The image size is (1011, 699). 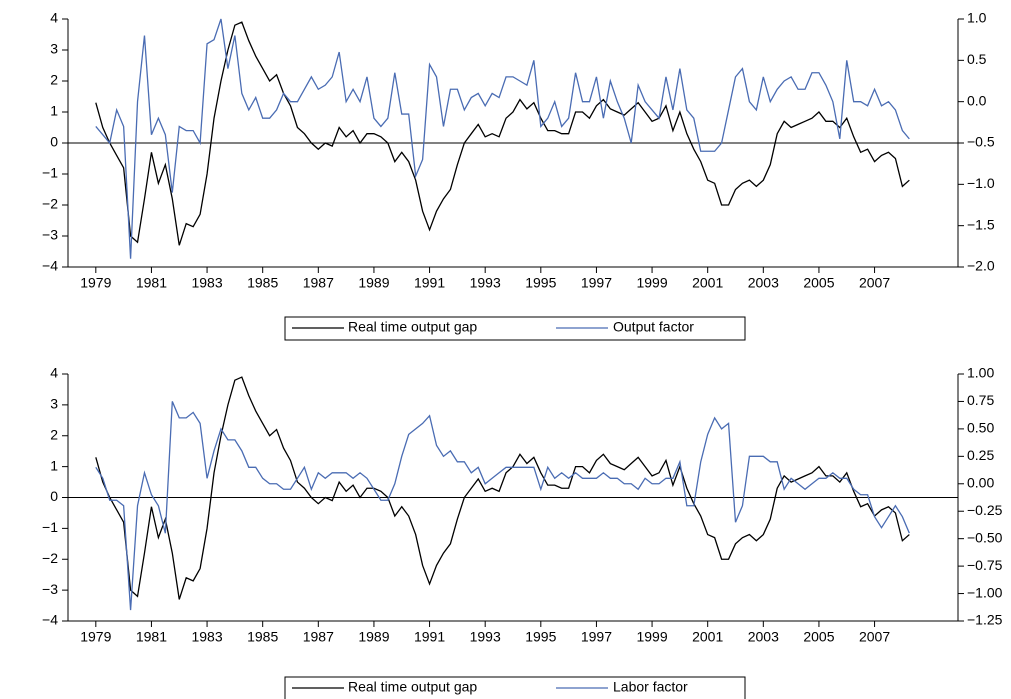 I want to click on y2-tick-label: −0.25, so click(x=985, y=510).